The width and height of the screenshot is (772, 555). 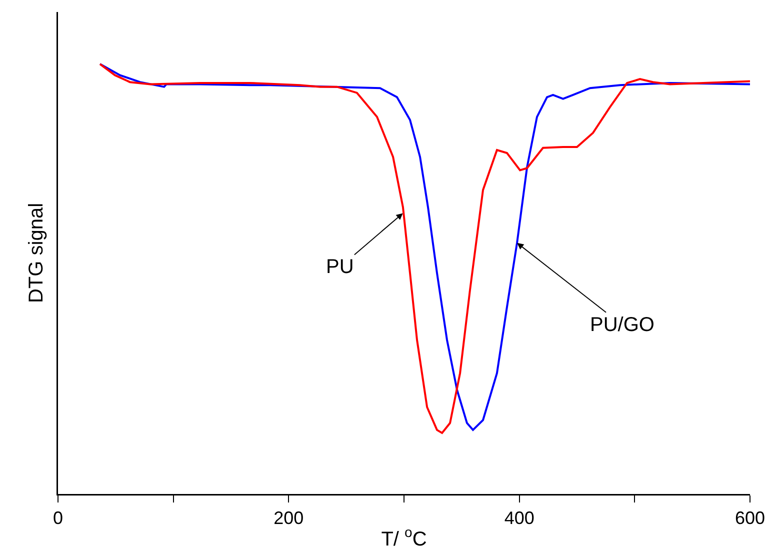 What do you see at coordinates (289, 518) in the screenshot?
I see `x-tick-label: 200` at bounding box center [289, 518].